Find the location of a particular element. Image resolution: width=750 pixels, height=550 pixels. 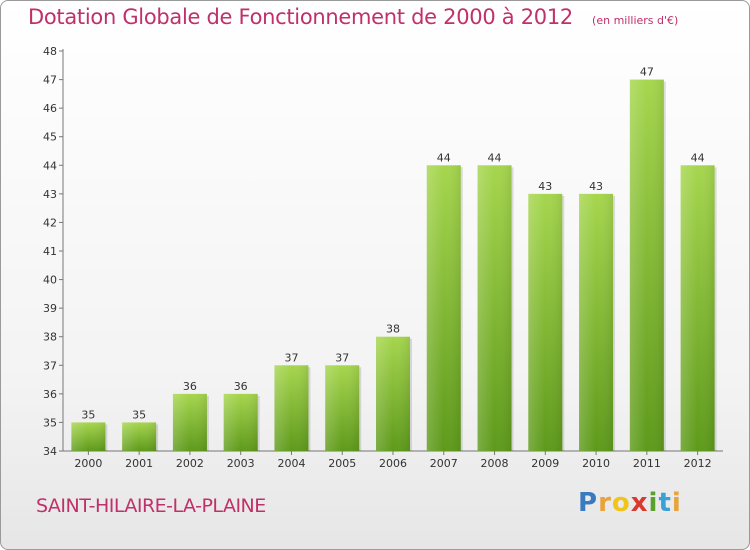

data-label: 47 is located at coordinates (647, 72).